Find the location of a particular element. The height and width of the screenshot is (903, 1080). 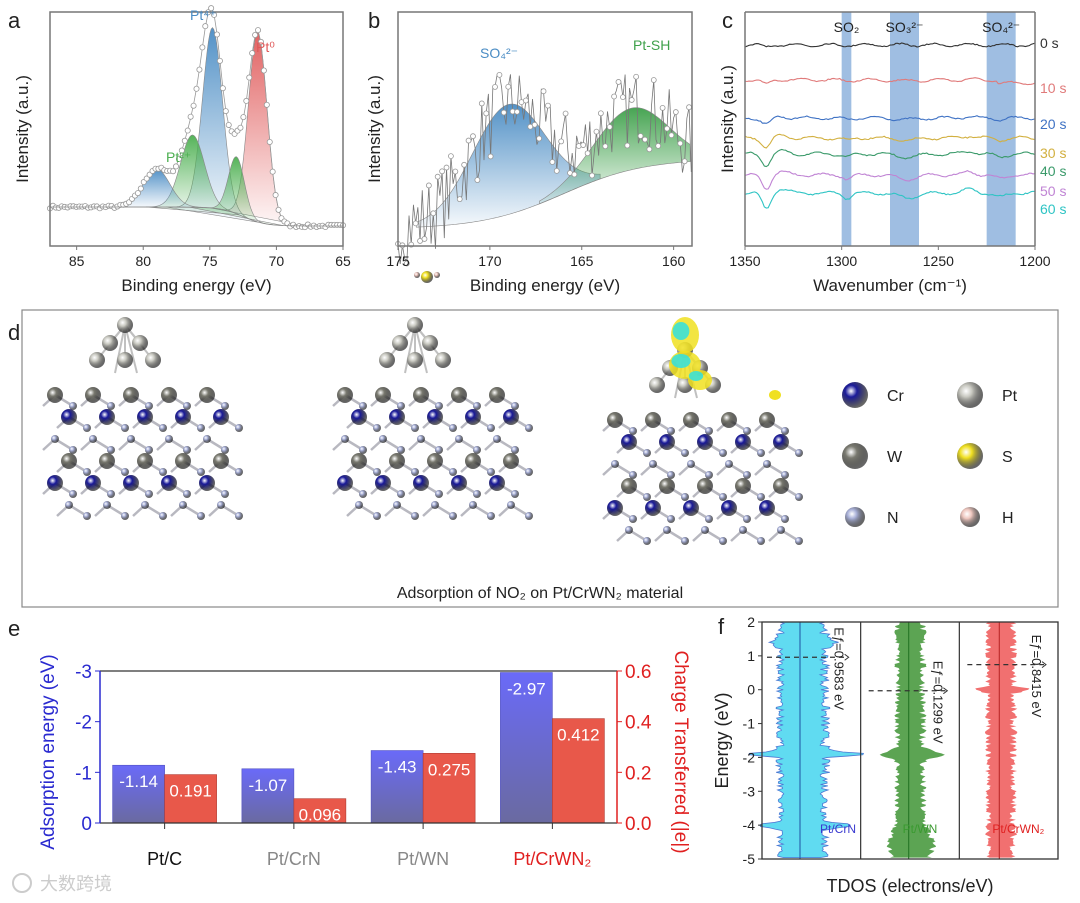

x-tick-label: 85 is located at coordinates (77, 261).